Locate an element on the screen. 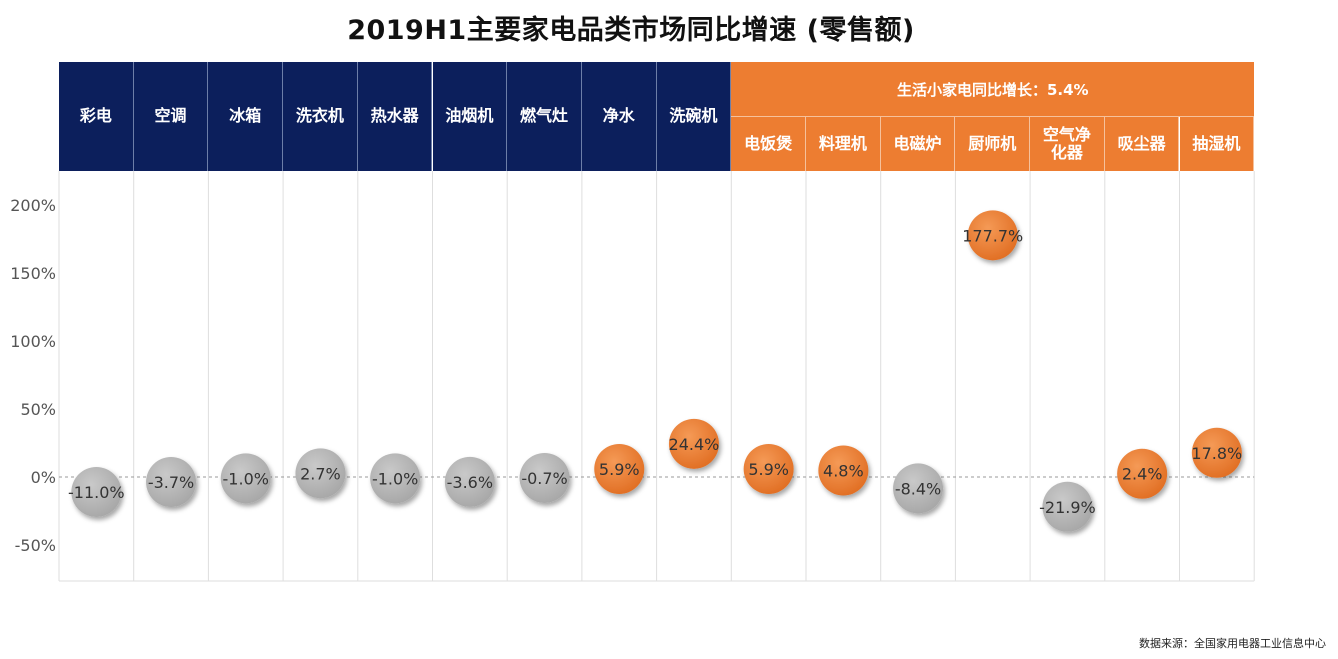 Image resolution: width=1338 pixels, height=659 pixels. data-label-厨师机: 177.7% is located at coordinates (992, 235).